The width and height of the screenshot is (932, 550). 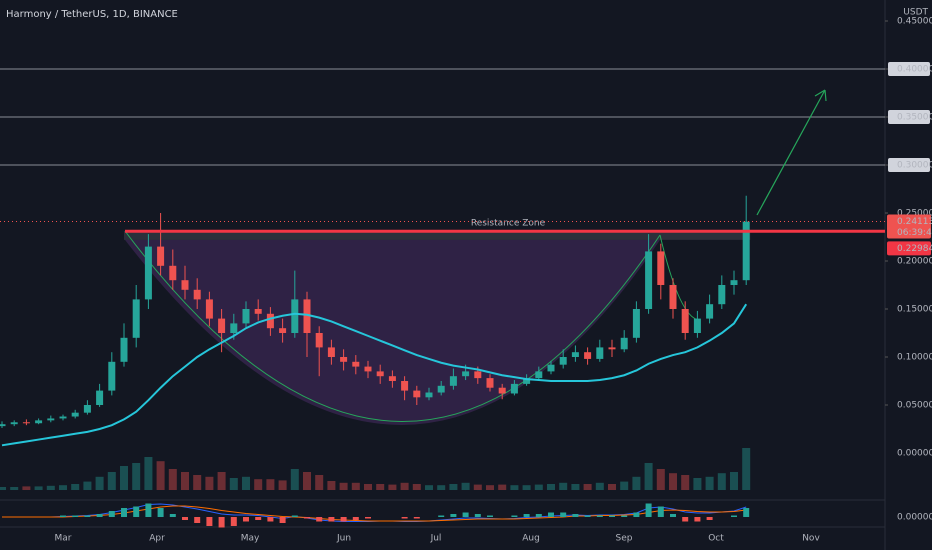 I want to click on x-tick-label: Nov, so click(x=811, y=539).